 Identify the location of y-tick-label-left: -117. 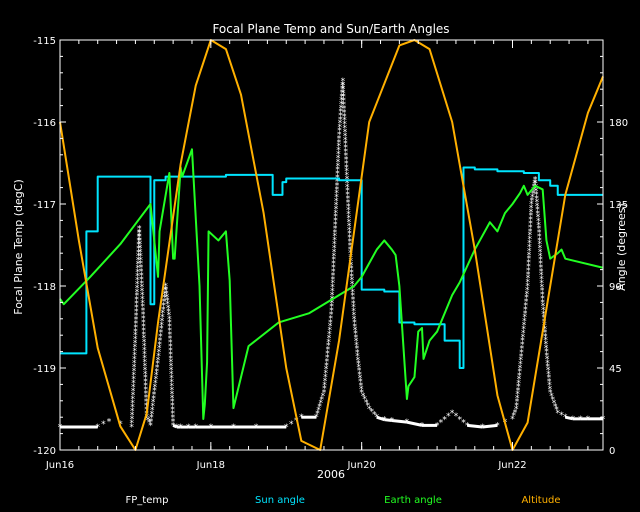
(44, 205).